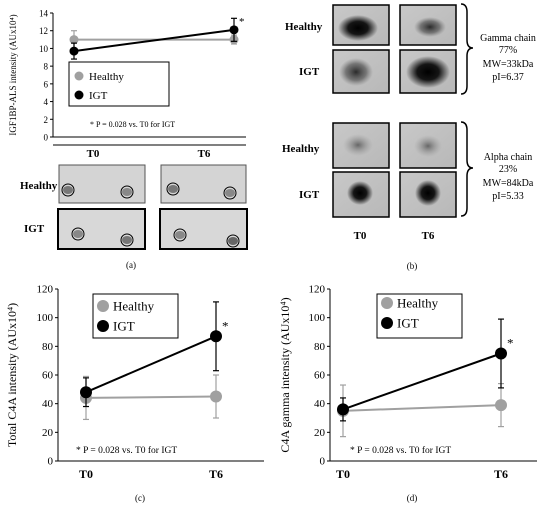 This screenshot has height=511, width=550. Describe the element at coordinates (507, 196) in the screenshot. I see `alpha-chain-pi: pI=5.33` at that location.